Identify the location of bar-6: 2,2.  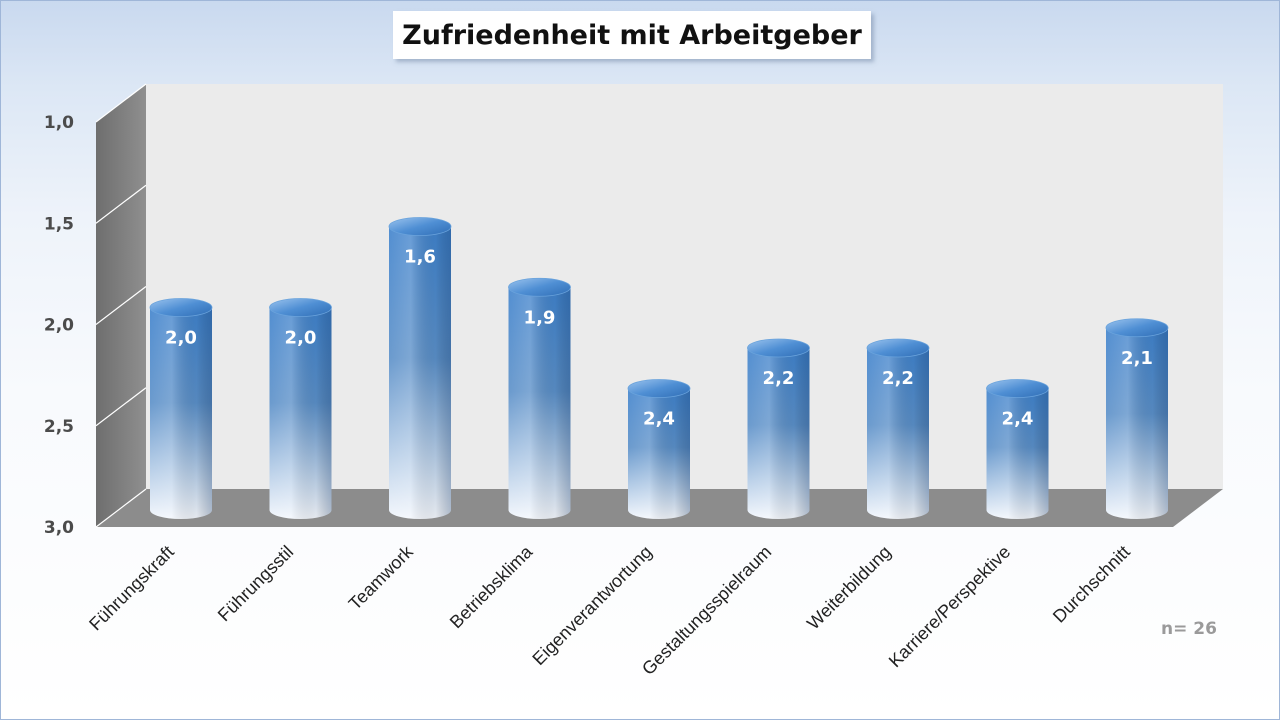
(778, 428).